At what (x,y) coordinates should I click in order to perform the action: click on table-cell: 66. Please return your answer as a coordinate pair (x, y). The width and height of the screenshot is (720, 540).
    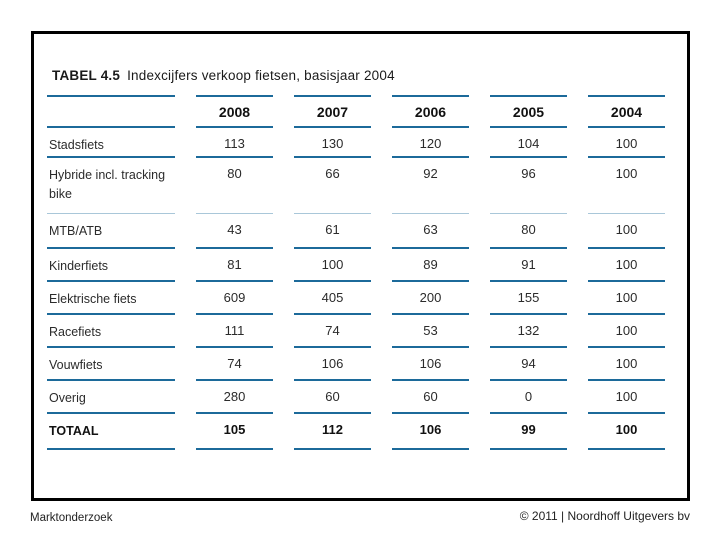
    Looking at the image, I should click on (332, 186).